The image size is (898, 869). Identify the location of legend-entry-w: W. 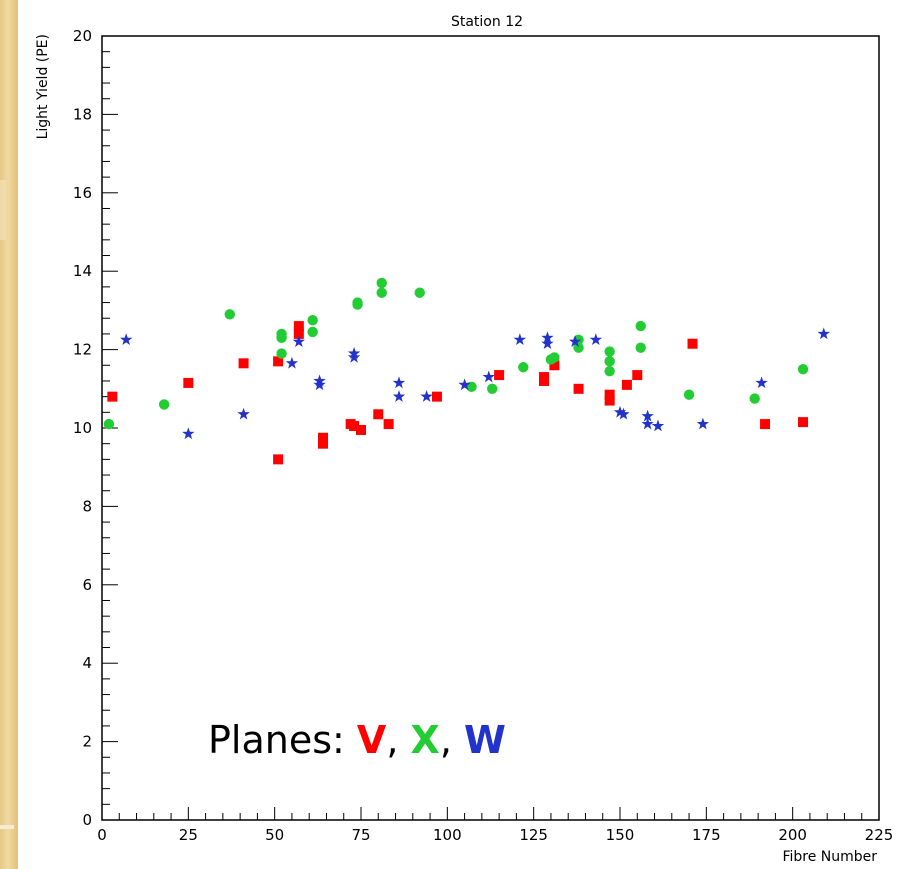
(484, 740).